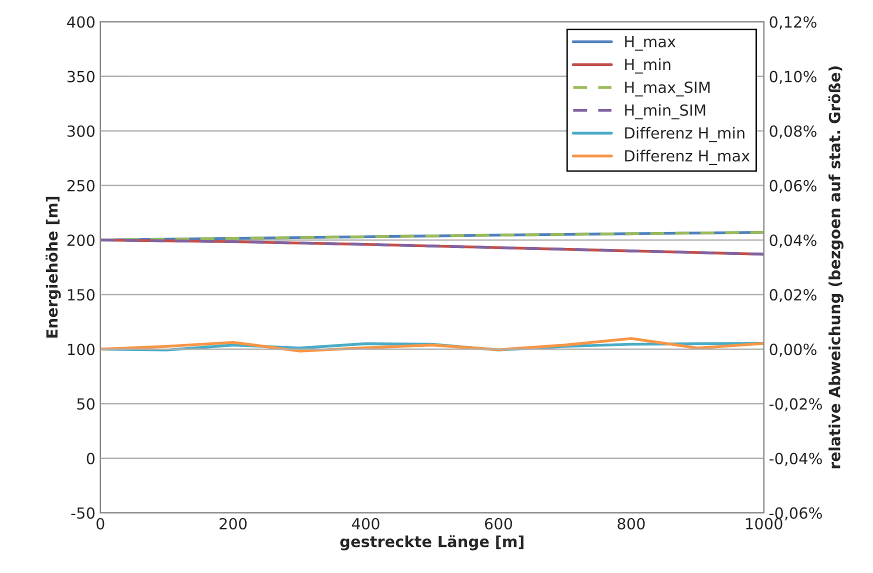  Describe the element at coordinates (83, 513) in the screenshot. I see `y-tick-label: -50` at that location.